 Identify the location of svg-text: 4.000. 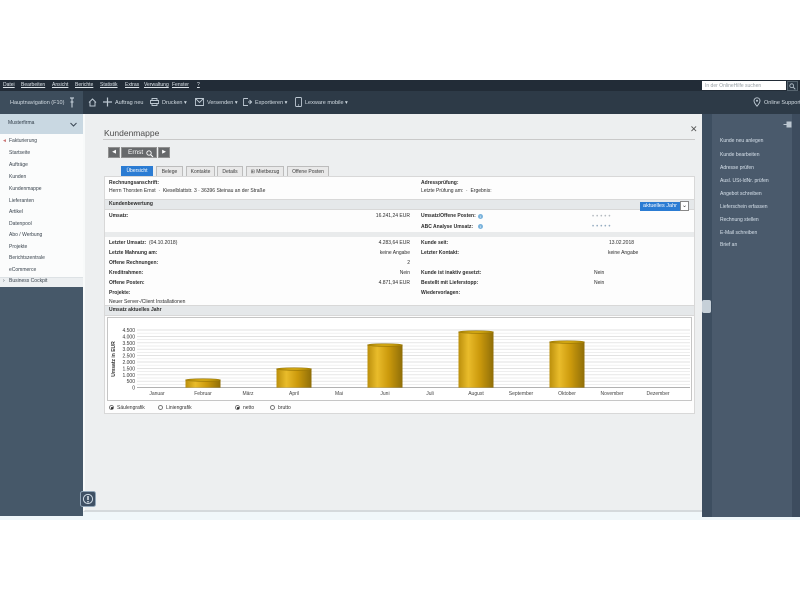
(128, 337).